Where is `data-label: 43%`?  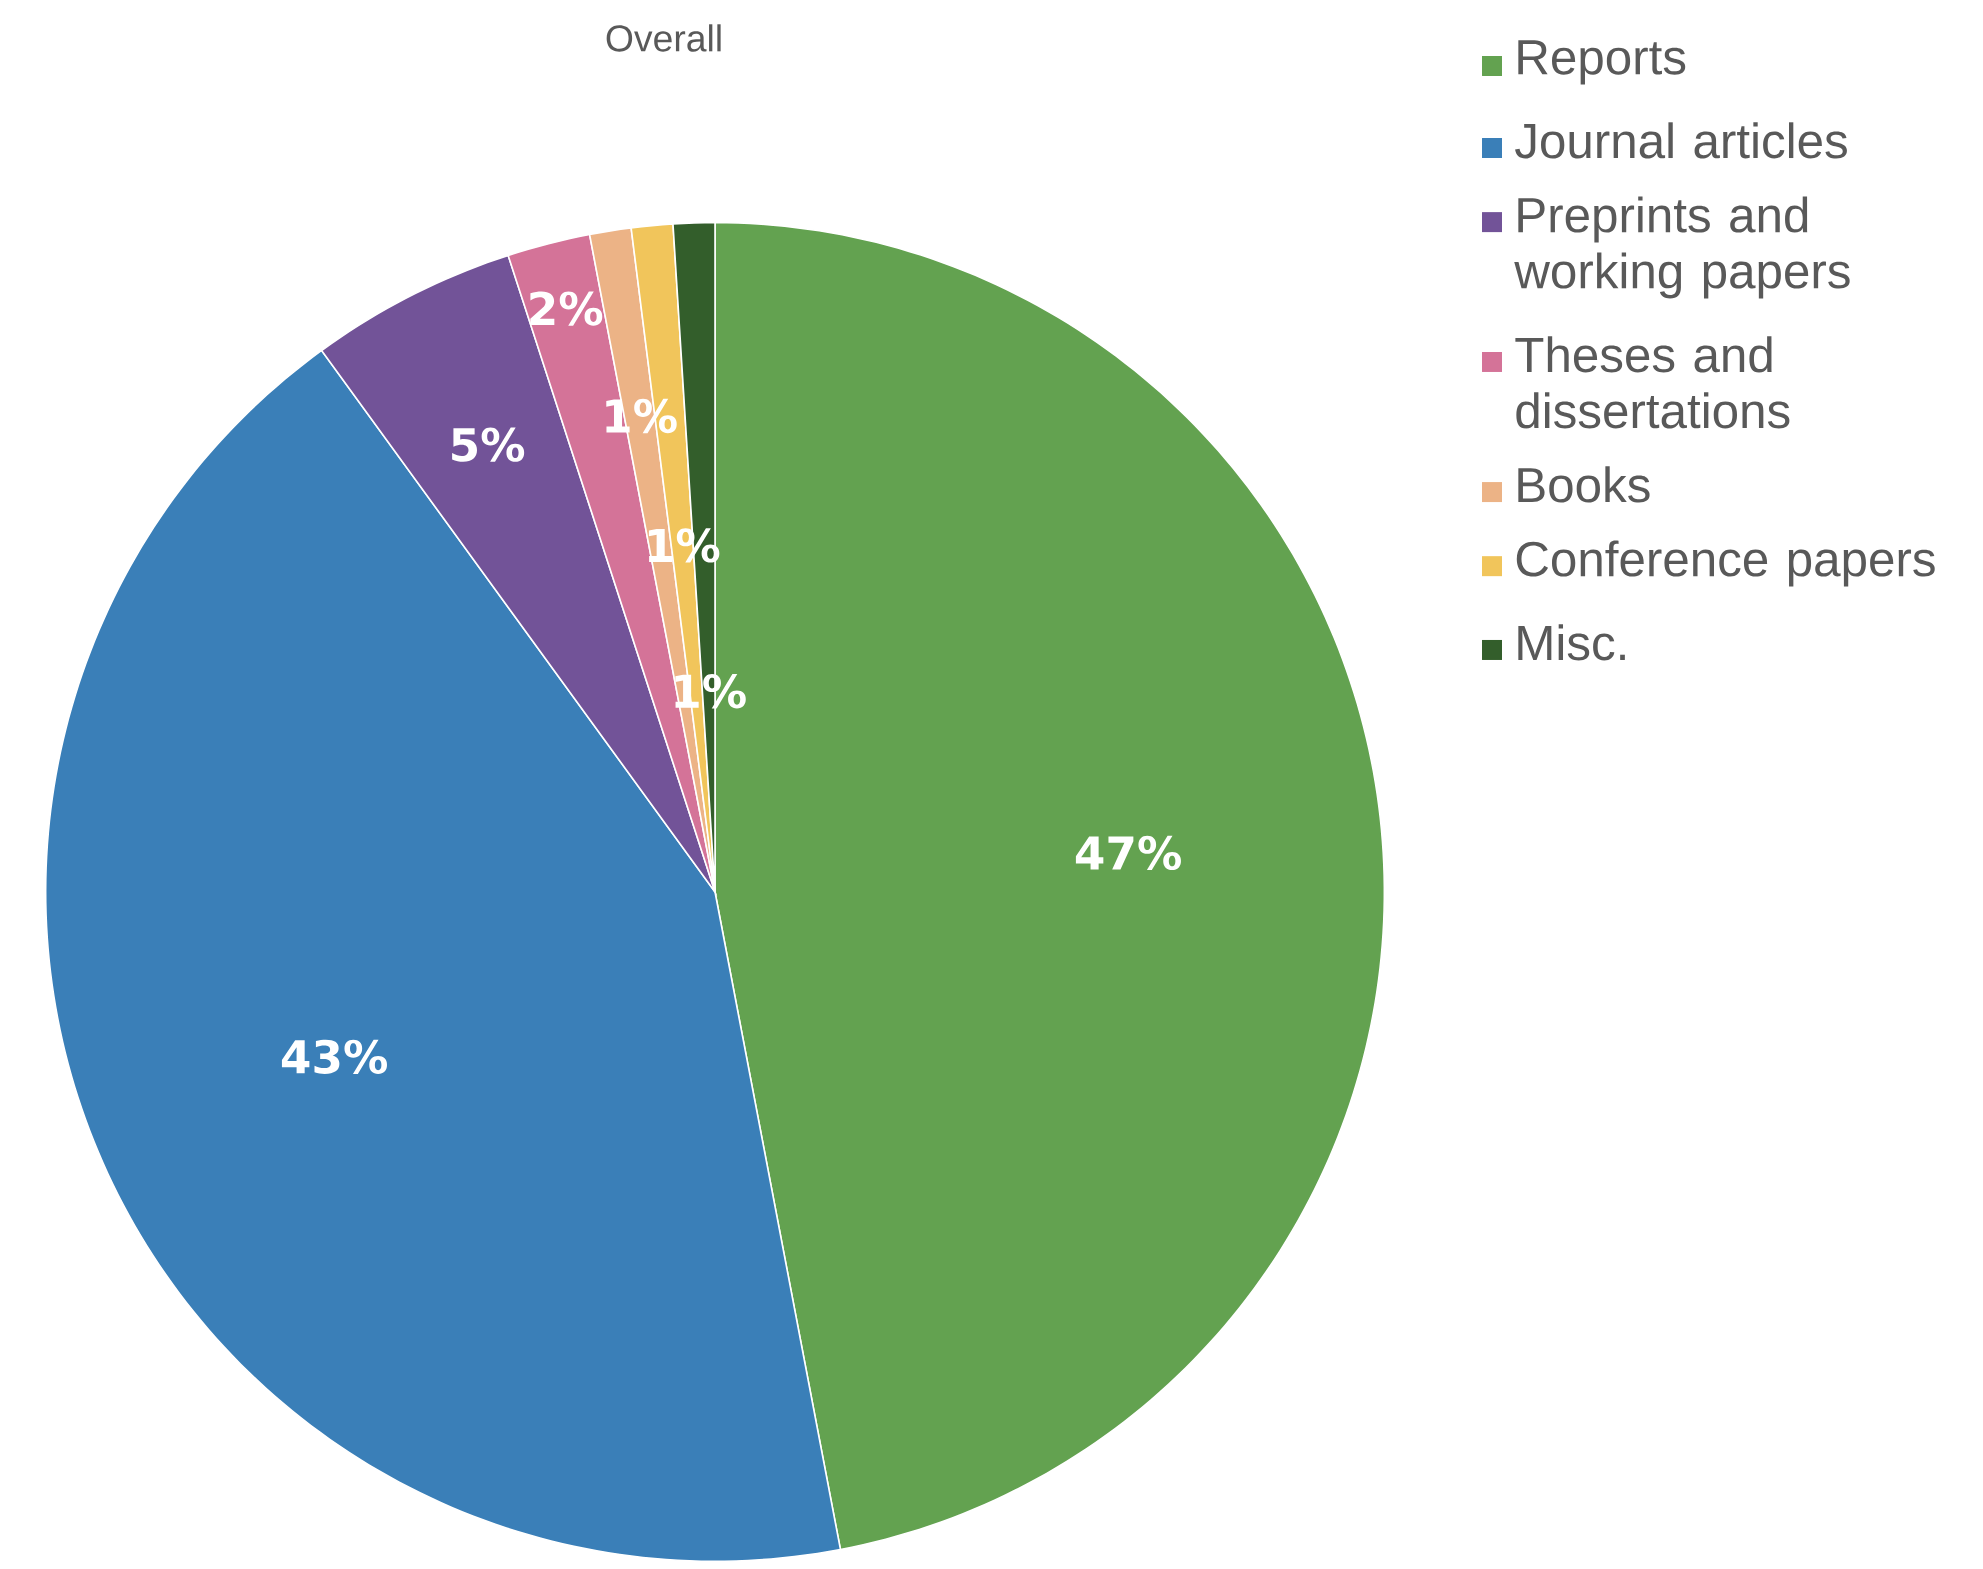 data-label: 43% is located at coordinates (334, 1056).